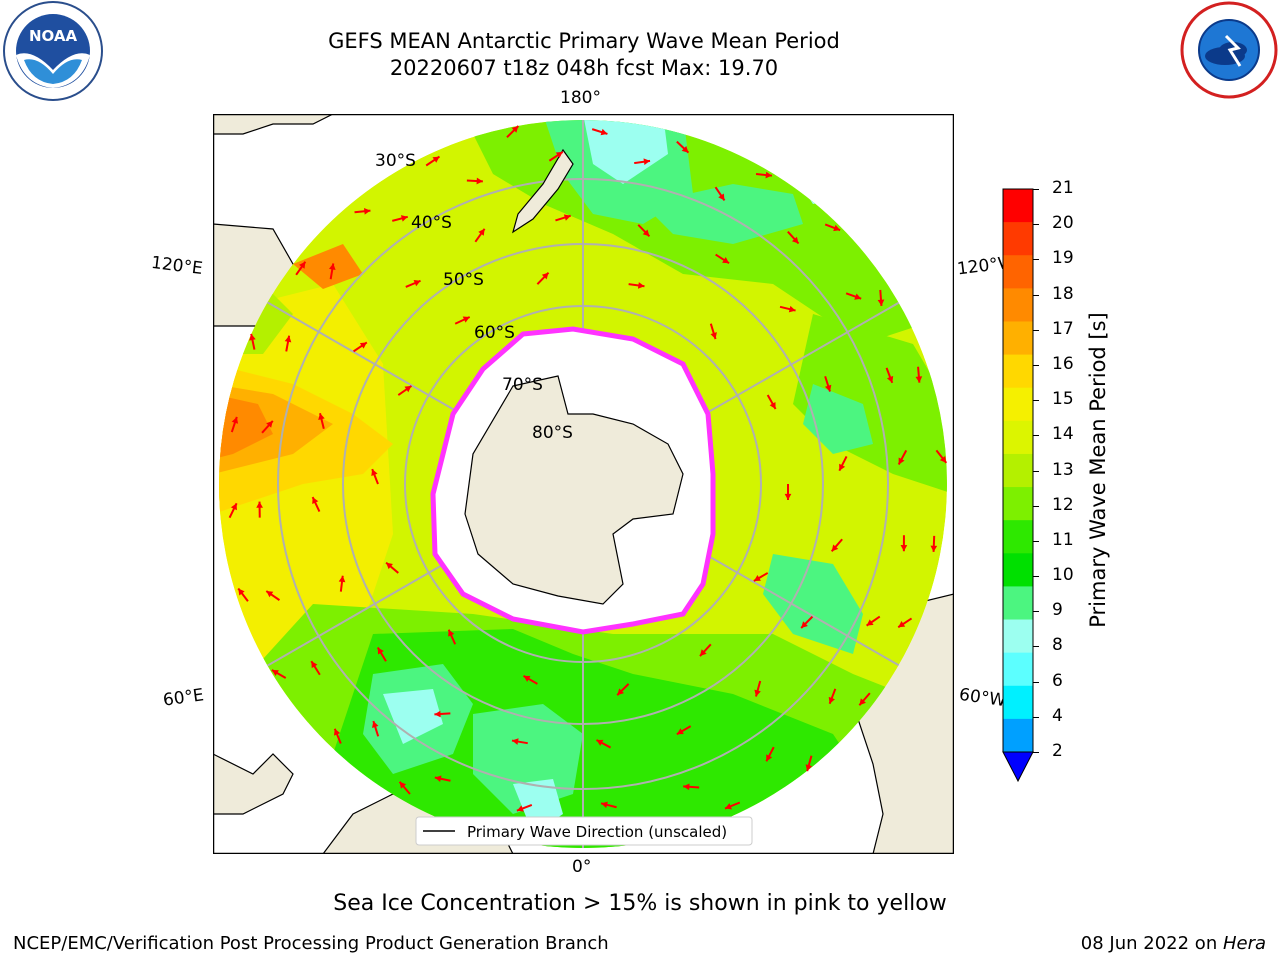  Describe the element at coordinates (522, 385) in the screenshot. I see `lat-label-70s: 70°S` at that location.